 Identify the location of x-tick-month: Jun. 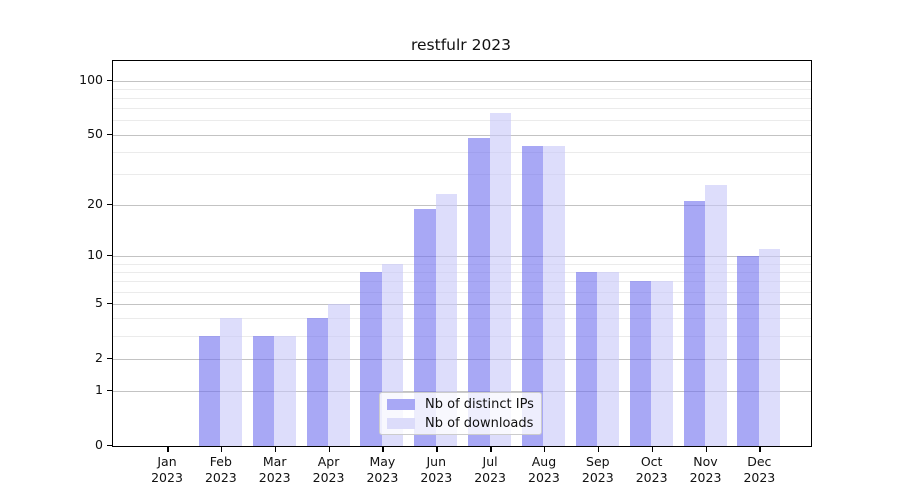
(436, 461).